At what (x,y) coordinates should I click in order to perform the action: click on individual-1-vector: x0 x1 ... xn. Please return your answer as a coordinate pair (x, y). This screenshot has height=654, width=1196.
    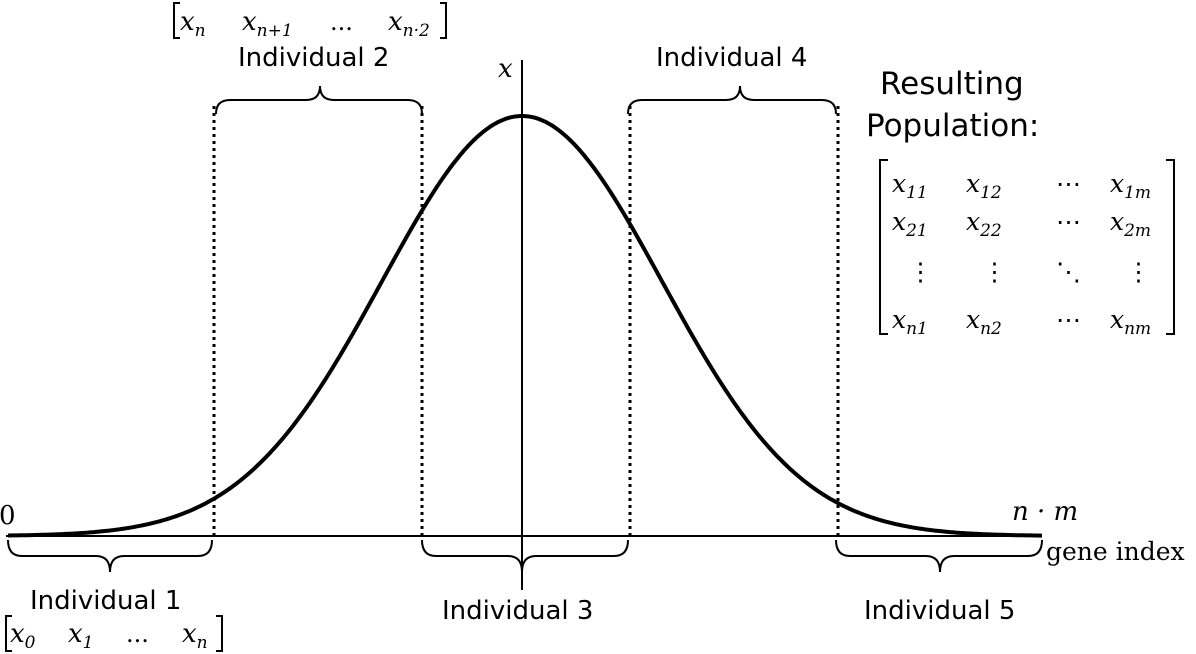
    Looking at the image, I should click on (114, 634).